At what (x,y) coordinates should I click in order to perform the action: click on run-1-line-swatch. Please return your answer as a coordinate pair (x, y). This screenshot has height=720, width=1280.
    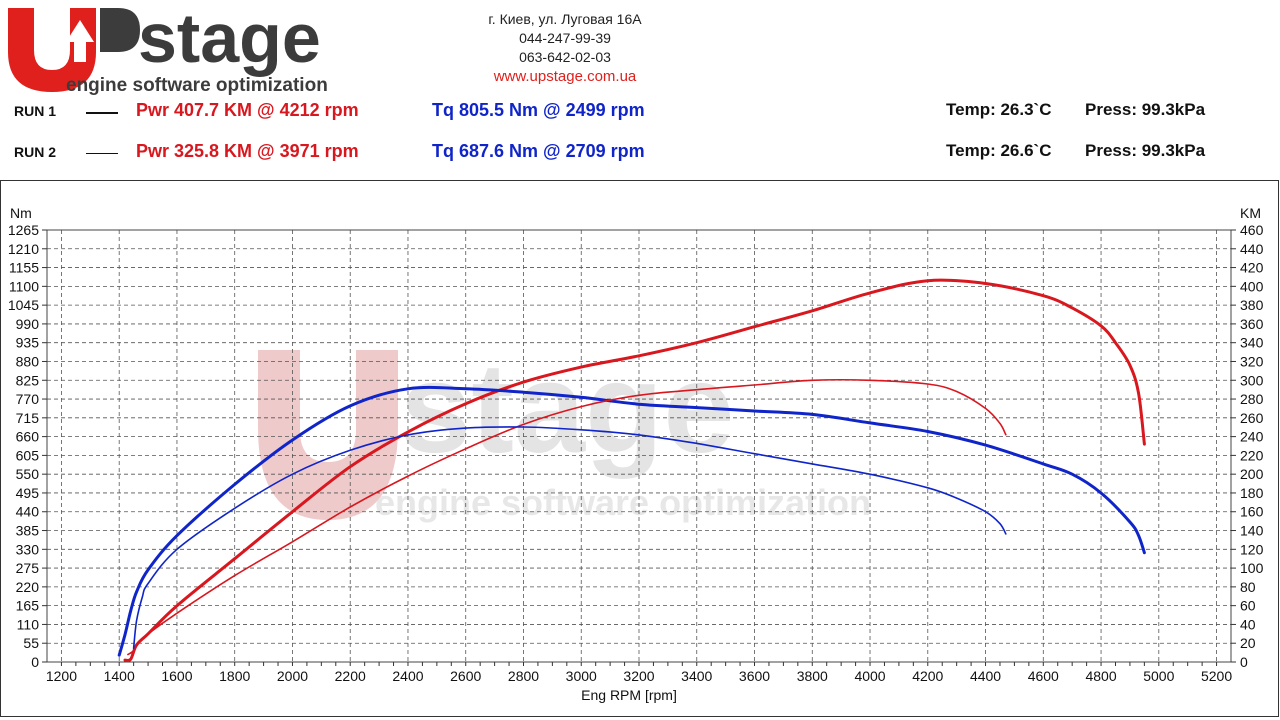
    Looking at the image, I should click on (102, 113).